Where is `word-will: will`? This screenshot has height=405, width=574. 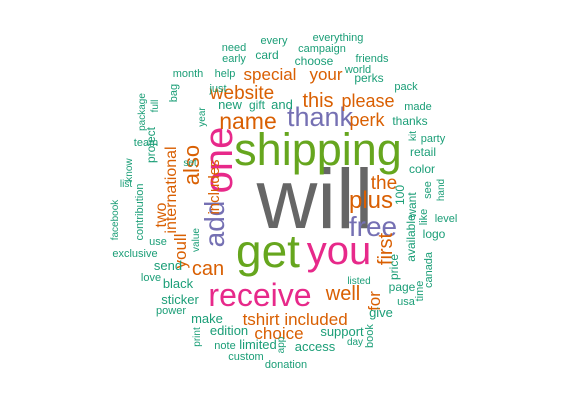
word-will: will is located at coordinates (315, 199).